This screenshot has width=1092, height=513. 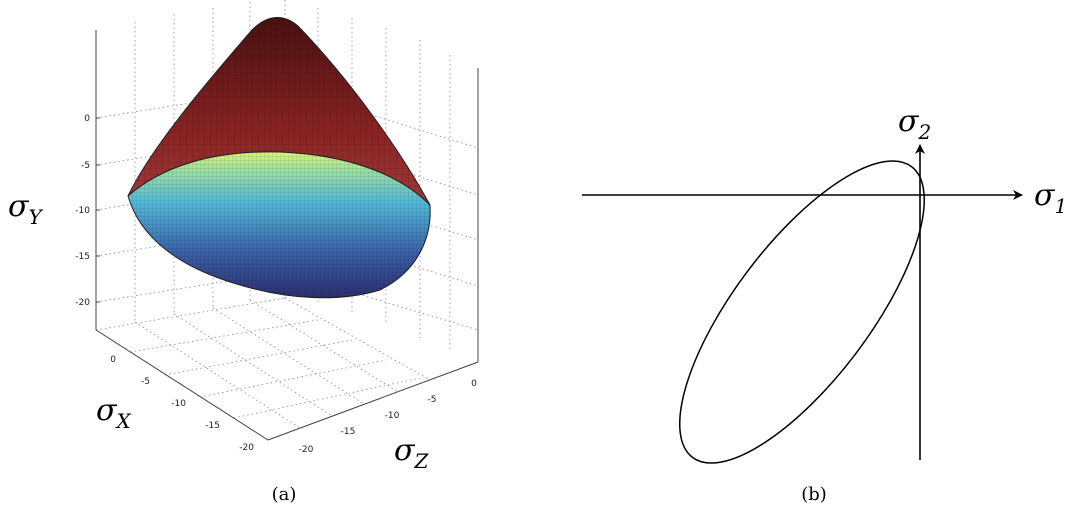 I want to click on z-tick-label: -5, so click(x=432, y=400).